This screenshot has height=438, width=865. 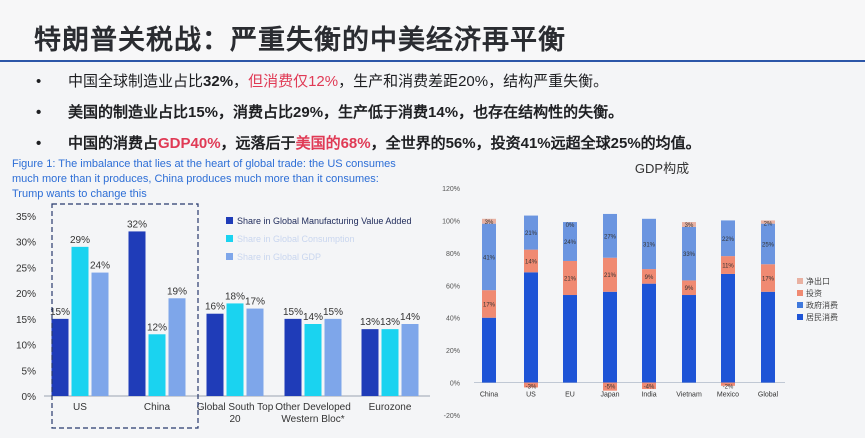 What do you see at coordinates (649, 388) in the screenshot?
I see `bar-value-label: -4%` at bounding box center [649, 388].